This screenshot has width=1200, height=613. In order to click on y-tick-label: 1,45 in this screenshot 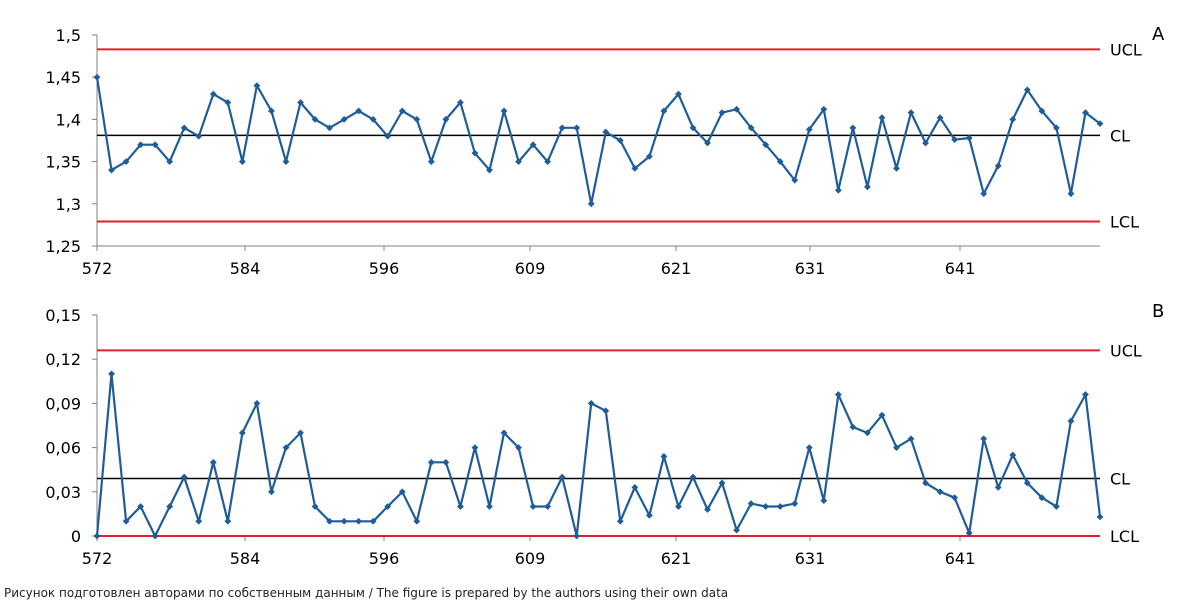, I will do `click(63, 77)`.